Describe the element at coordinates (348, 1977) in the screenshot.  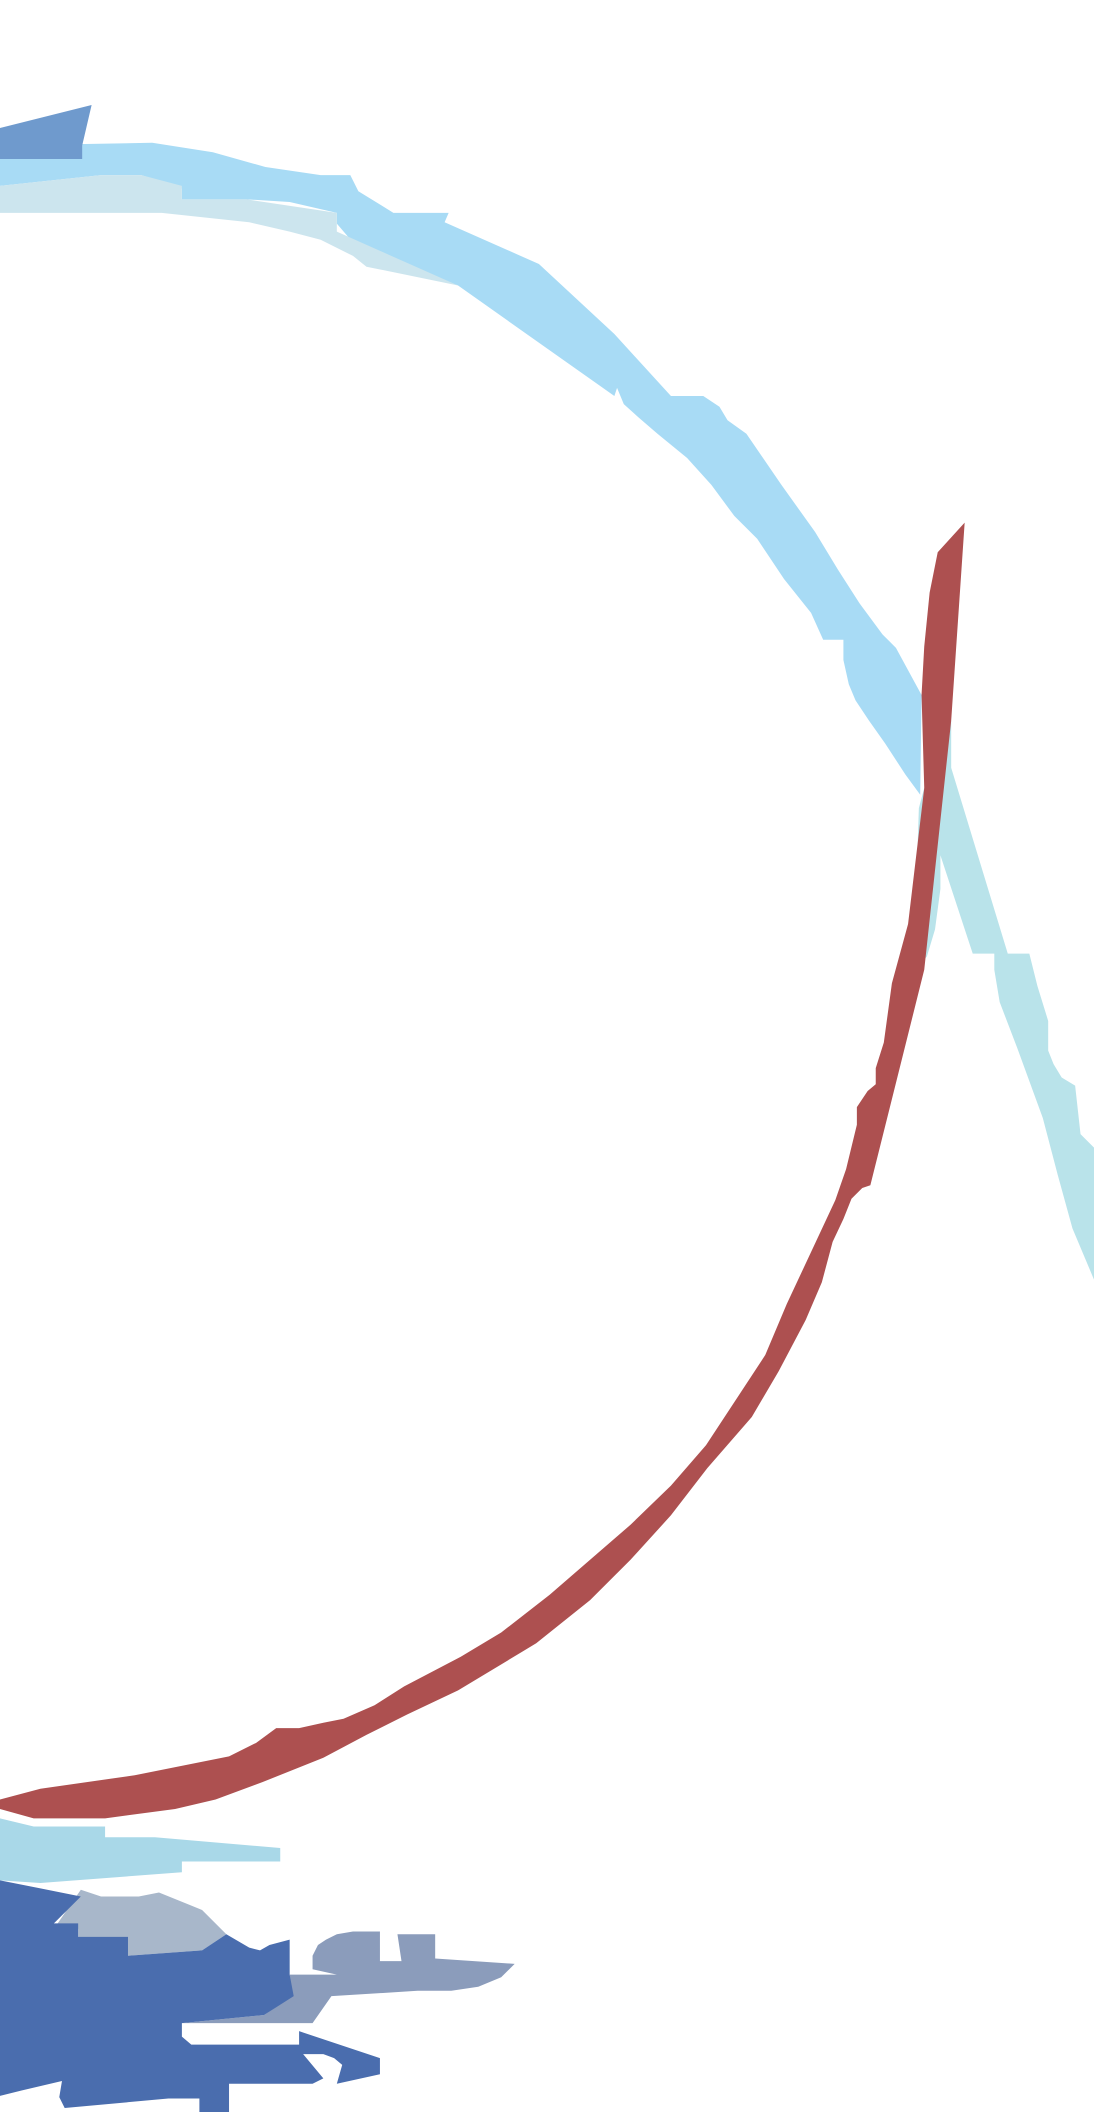
I see `slate-blob` at that location.